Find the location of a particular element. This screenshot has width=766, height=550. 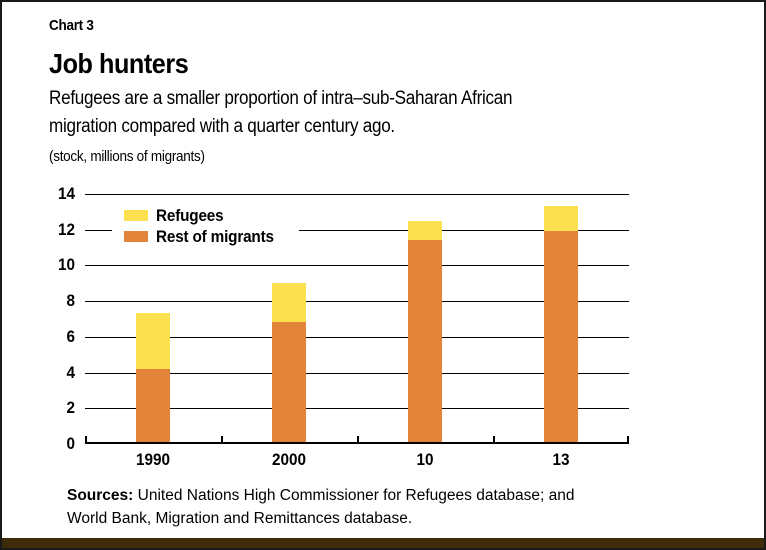

x-axis-label-10: 10 is located at coordinates (425, 459).